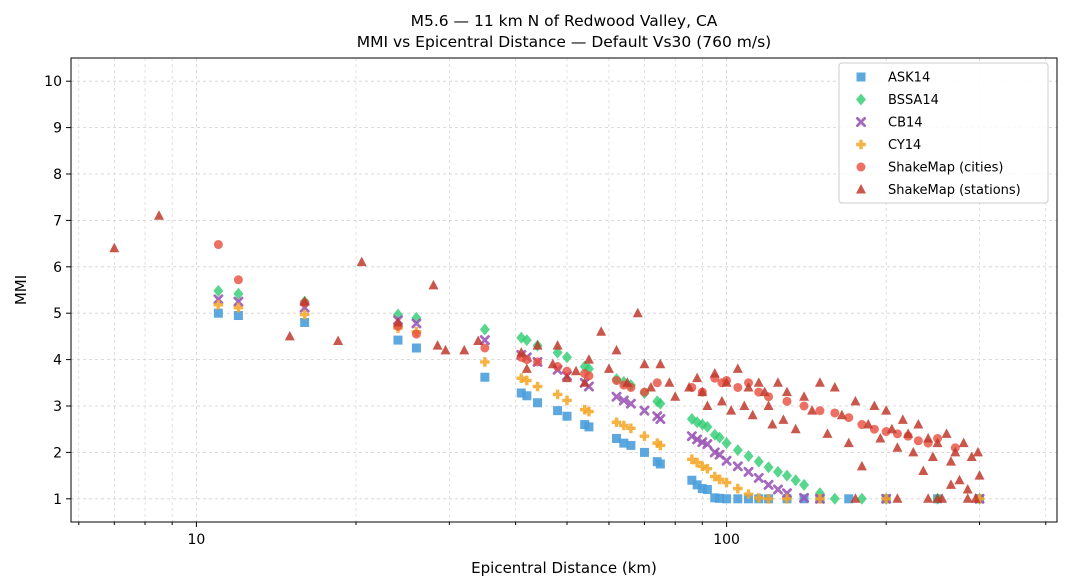 The height and width of the screenshot is (588, 1067). Describe the element at coordinates (57, 500) in the screenshot. I see `y-tick-label: 1` at that location.